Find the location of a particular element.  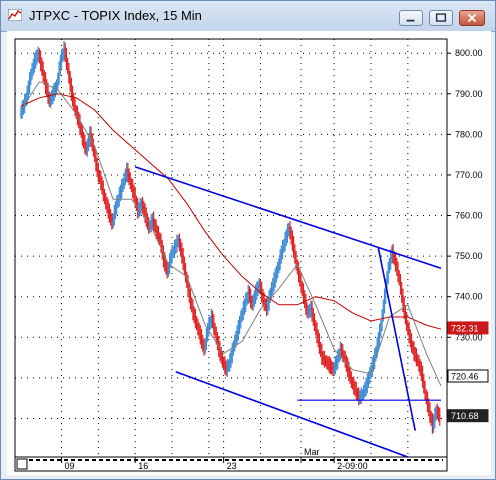

x-tick-label: 23 is located at coordinates (232, 466).